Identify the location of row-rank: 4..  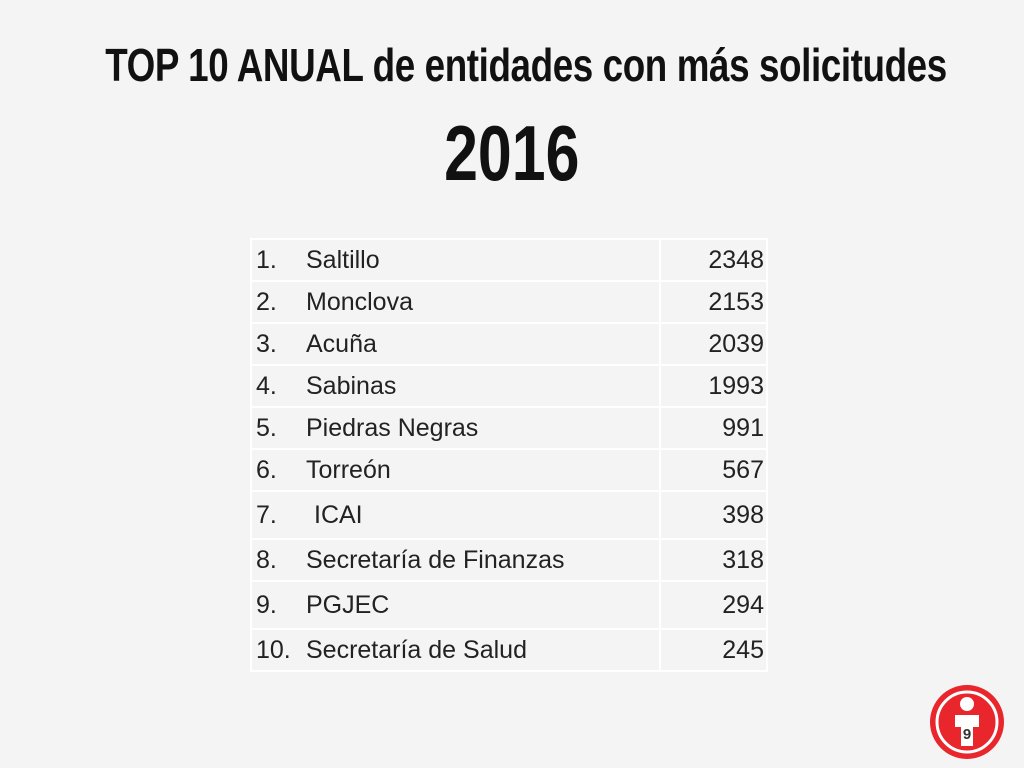
(266, 385).